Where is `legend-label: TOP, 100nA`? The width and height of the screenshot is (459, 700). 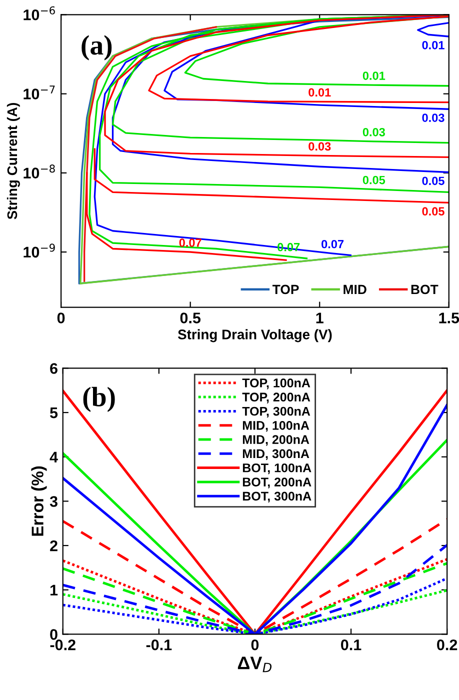
legend-label: TOP, 100nA is located at coordinates (276, 384).